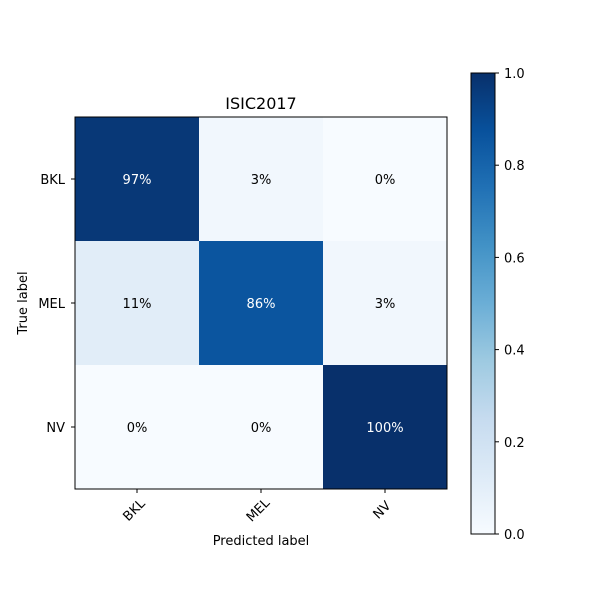  Describe the element at coordinates (261, 541) in the screenshot. I see `x-axis-label: Predicted label` at that location.